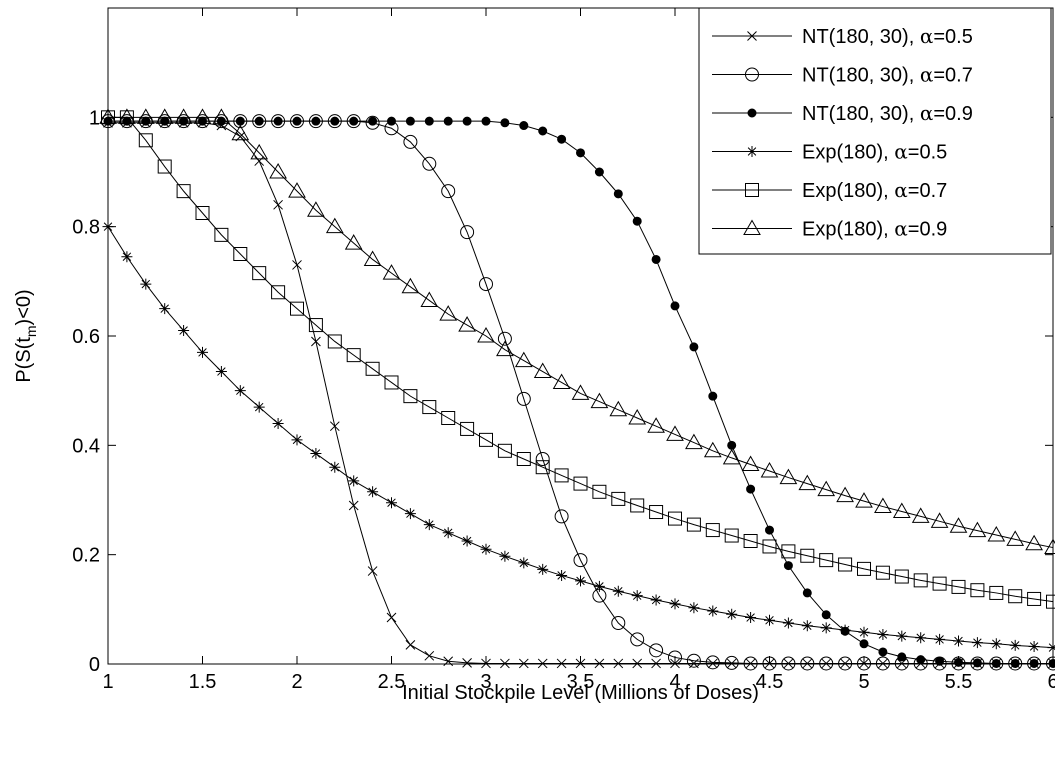 Image resolution: width=1055 pixels, height=763 pixels. I want to click on y-tick-label: 0, so click(94, 665).